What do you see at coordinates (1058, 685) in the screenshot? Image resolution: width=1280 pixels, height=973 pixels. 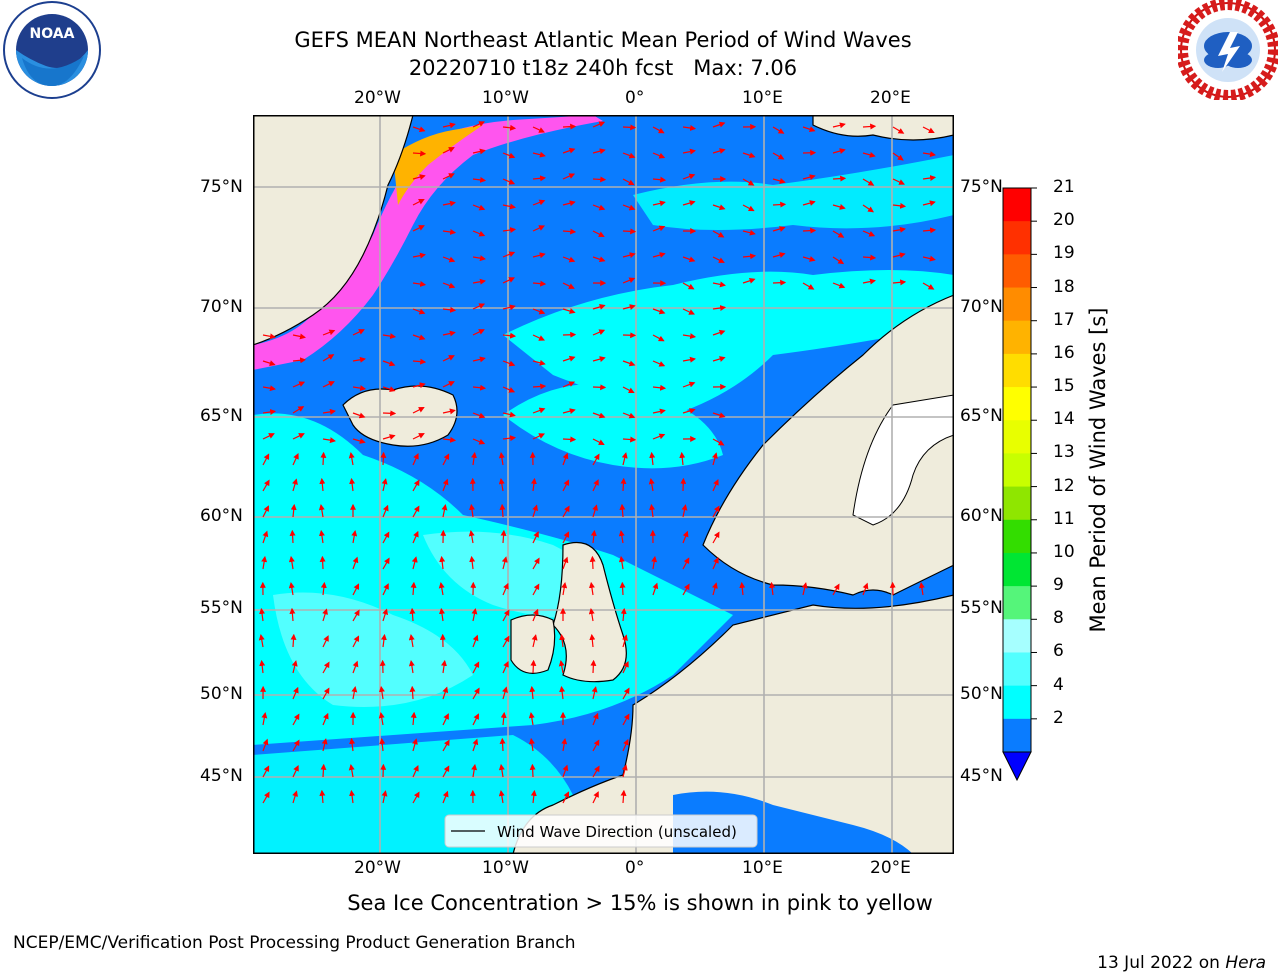 I see `colorbar-tick-label: 4` at bounding box center [1058, 685].